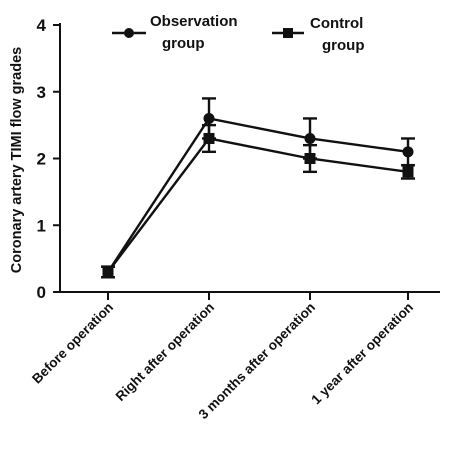 This screenshot has height=453, width=449. Describe the element at coordinates (165, 352) in the screenshot. I see `x-tick-label: Right after operation` at that location.